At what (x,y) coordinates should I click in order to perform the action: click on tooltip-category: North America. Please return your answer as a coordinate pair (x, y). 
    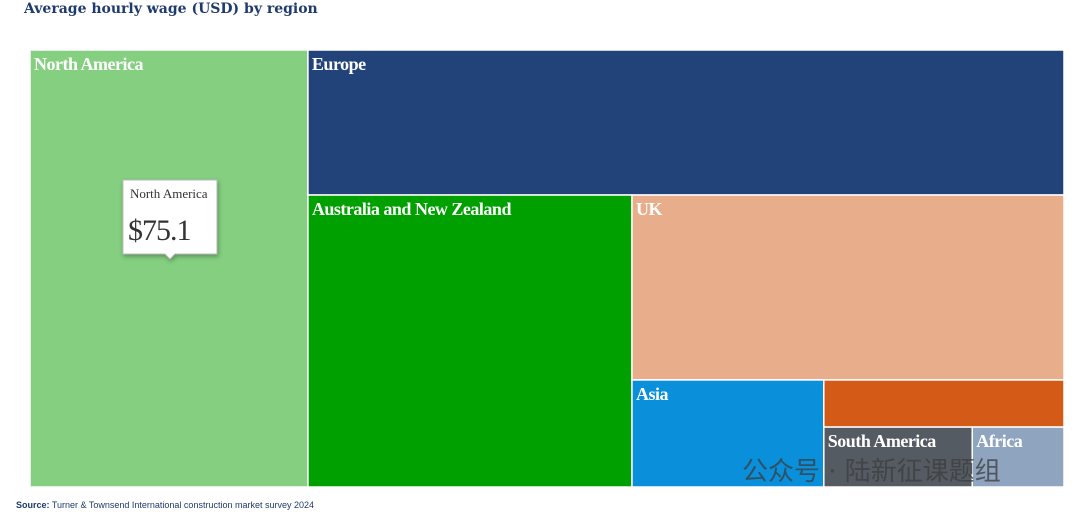
    Looking at the image, I should click on (169, 193).